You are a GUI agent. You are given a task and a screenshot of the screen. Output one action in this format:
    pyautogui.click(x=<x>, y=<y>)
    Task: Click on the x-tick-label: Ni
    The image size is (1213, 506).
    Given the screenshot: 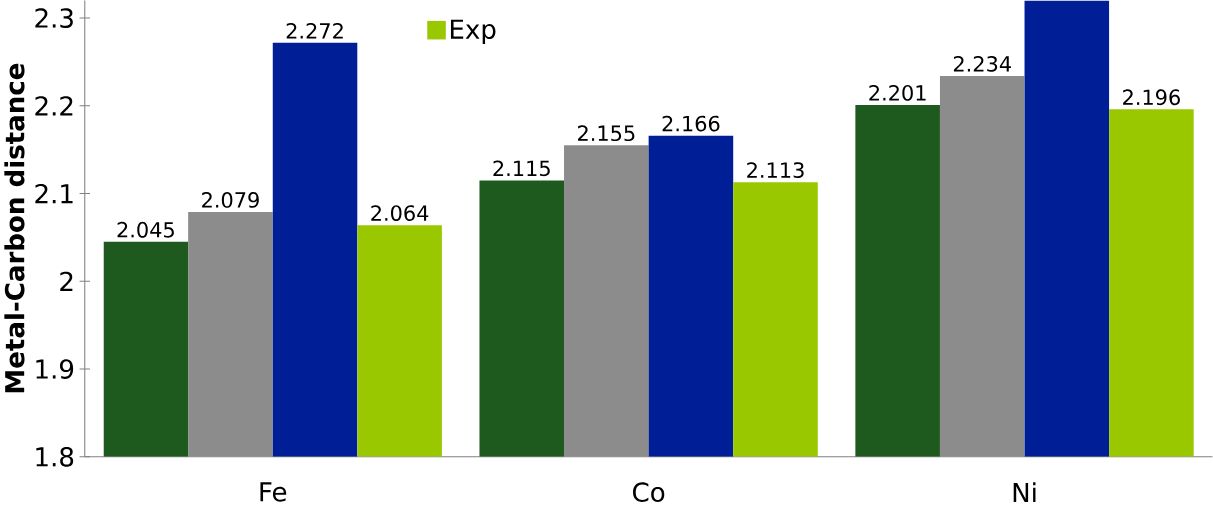 What is the action you would take?
    pyautogui.click(x=1024, y=492)
    